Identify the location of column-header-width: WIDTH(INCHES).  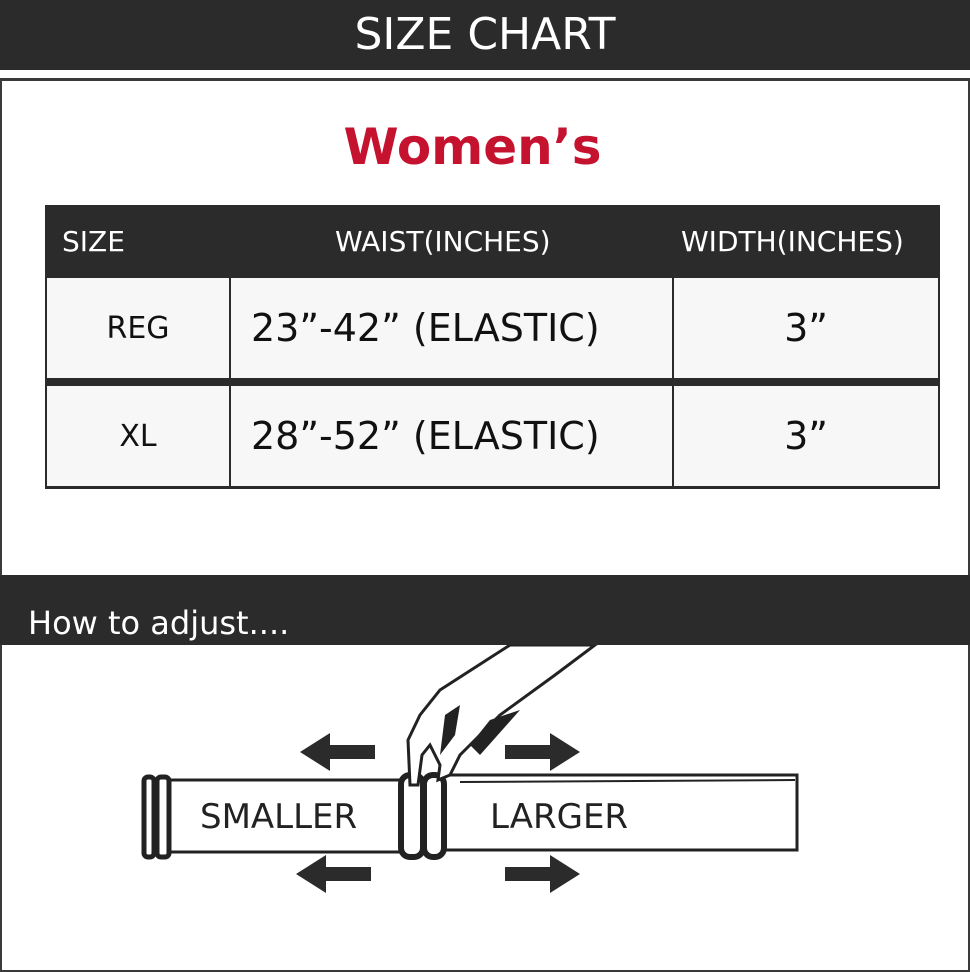
(792, 241).